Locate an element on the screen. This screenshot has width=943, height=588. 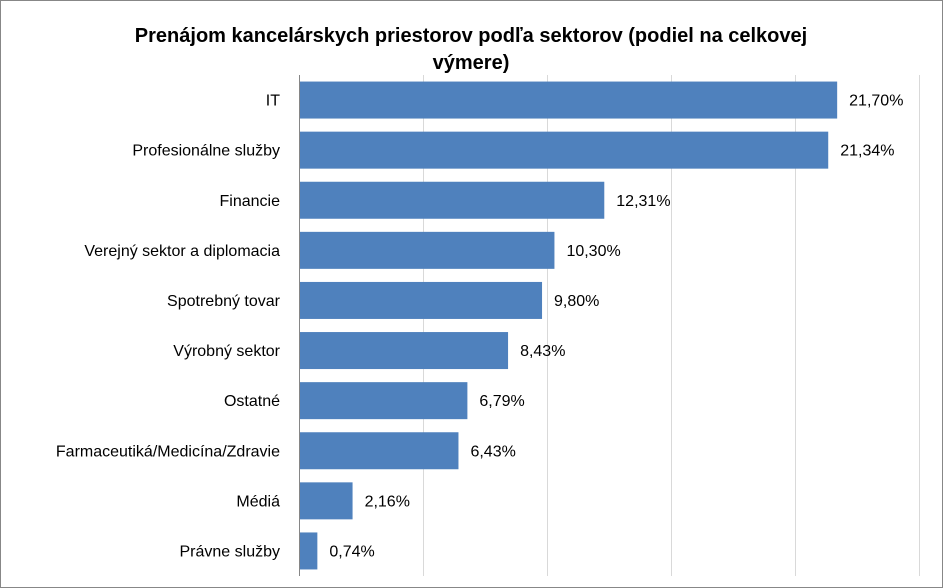
category-label: Financie is located at coordinates (250, 201).